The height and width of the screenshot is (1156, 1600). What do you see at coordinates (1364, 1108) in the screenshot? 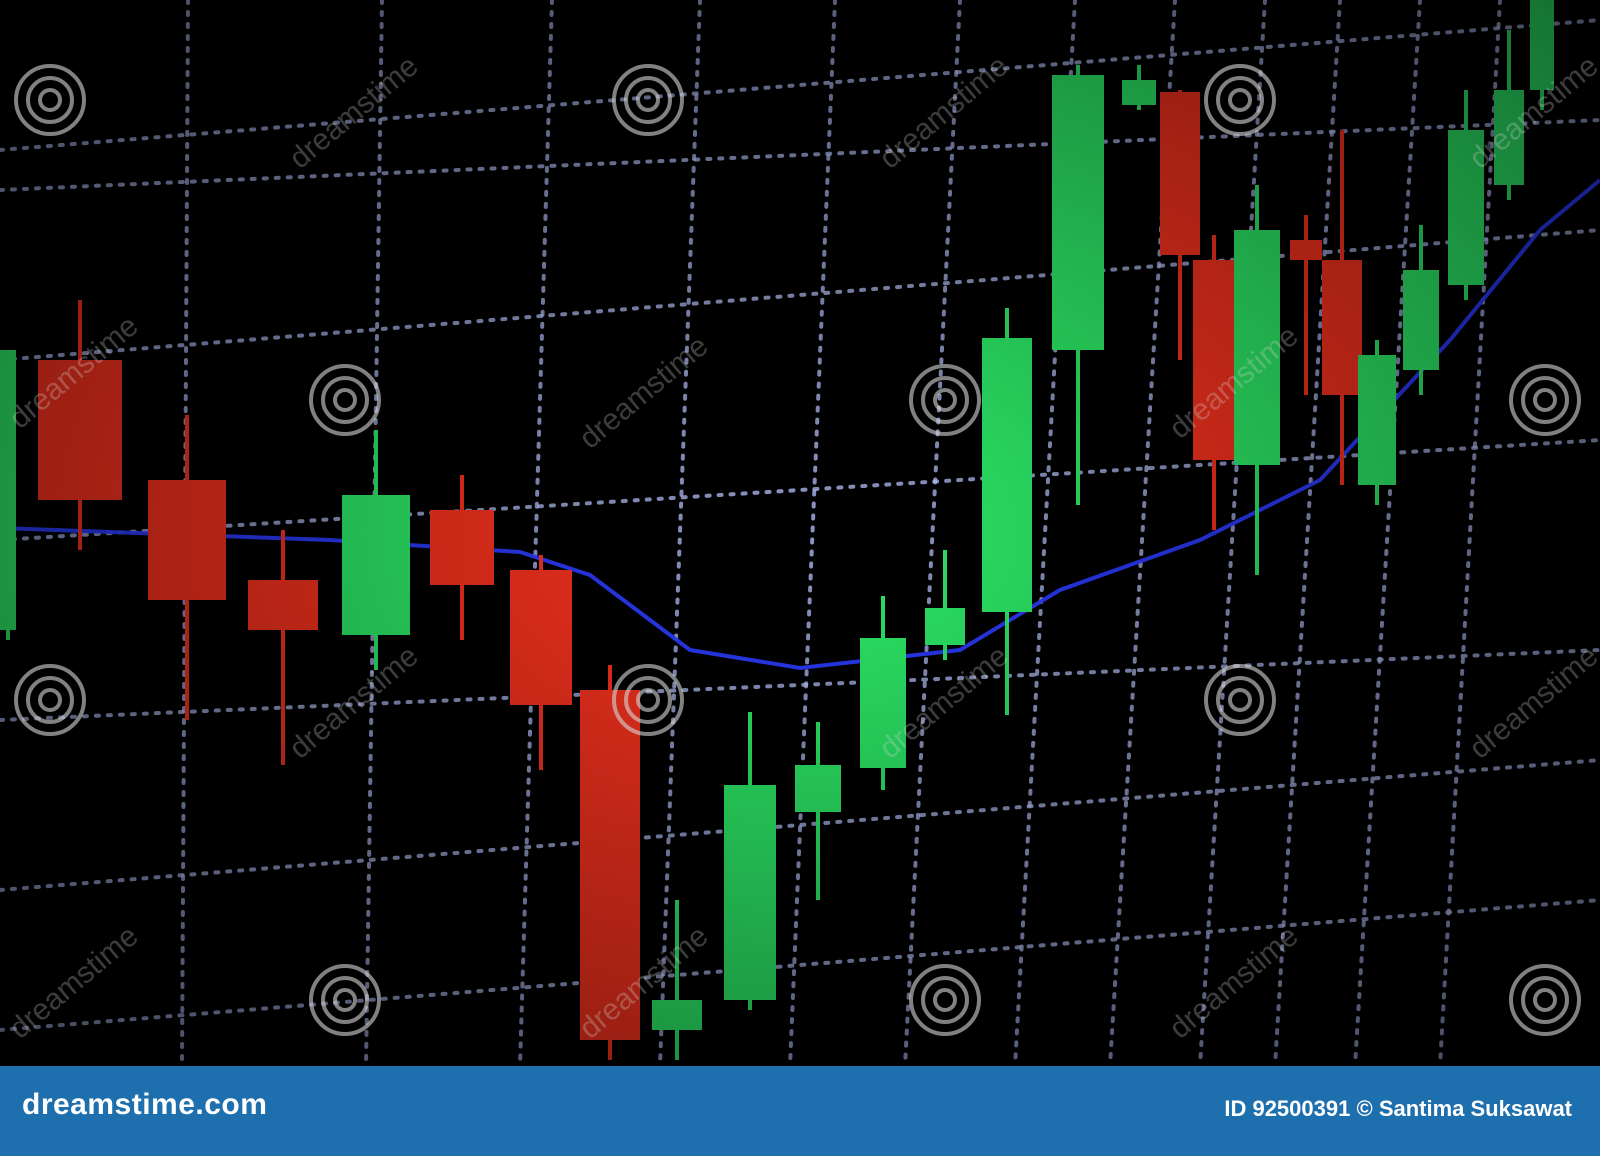
I see `copyright-symbol: ©` at bounding box center [1364, 1108].